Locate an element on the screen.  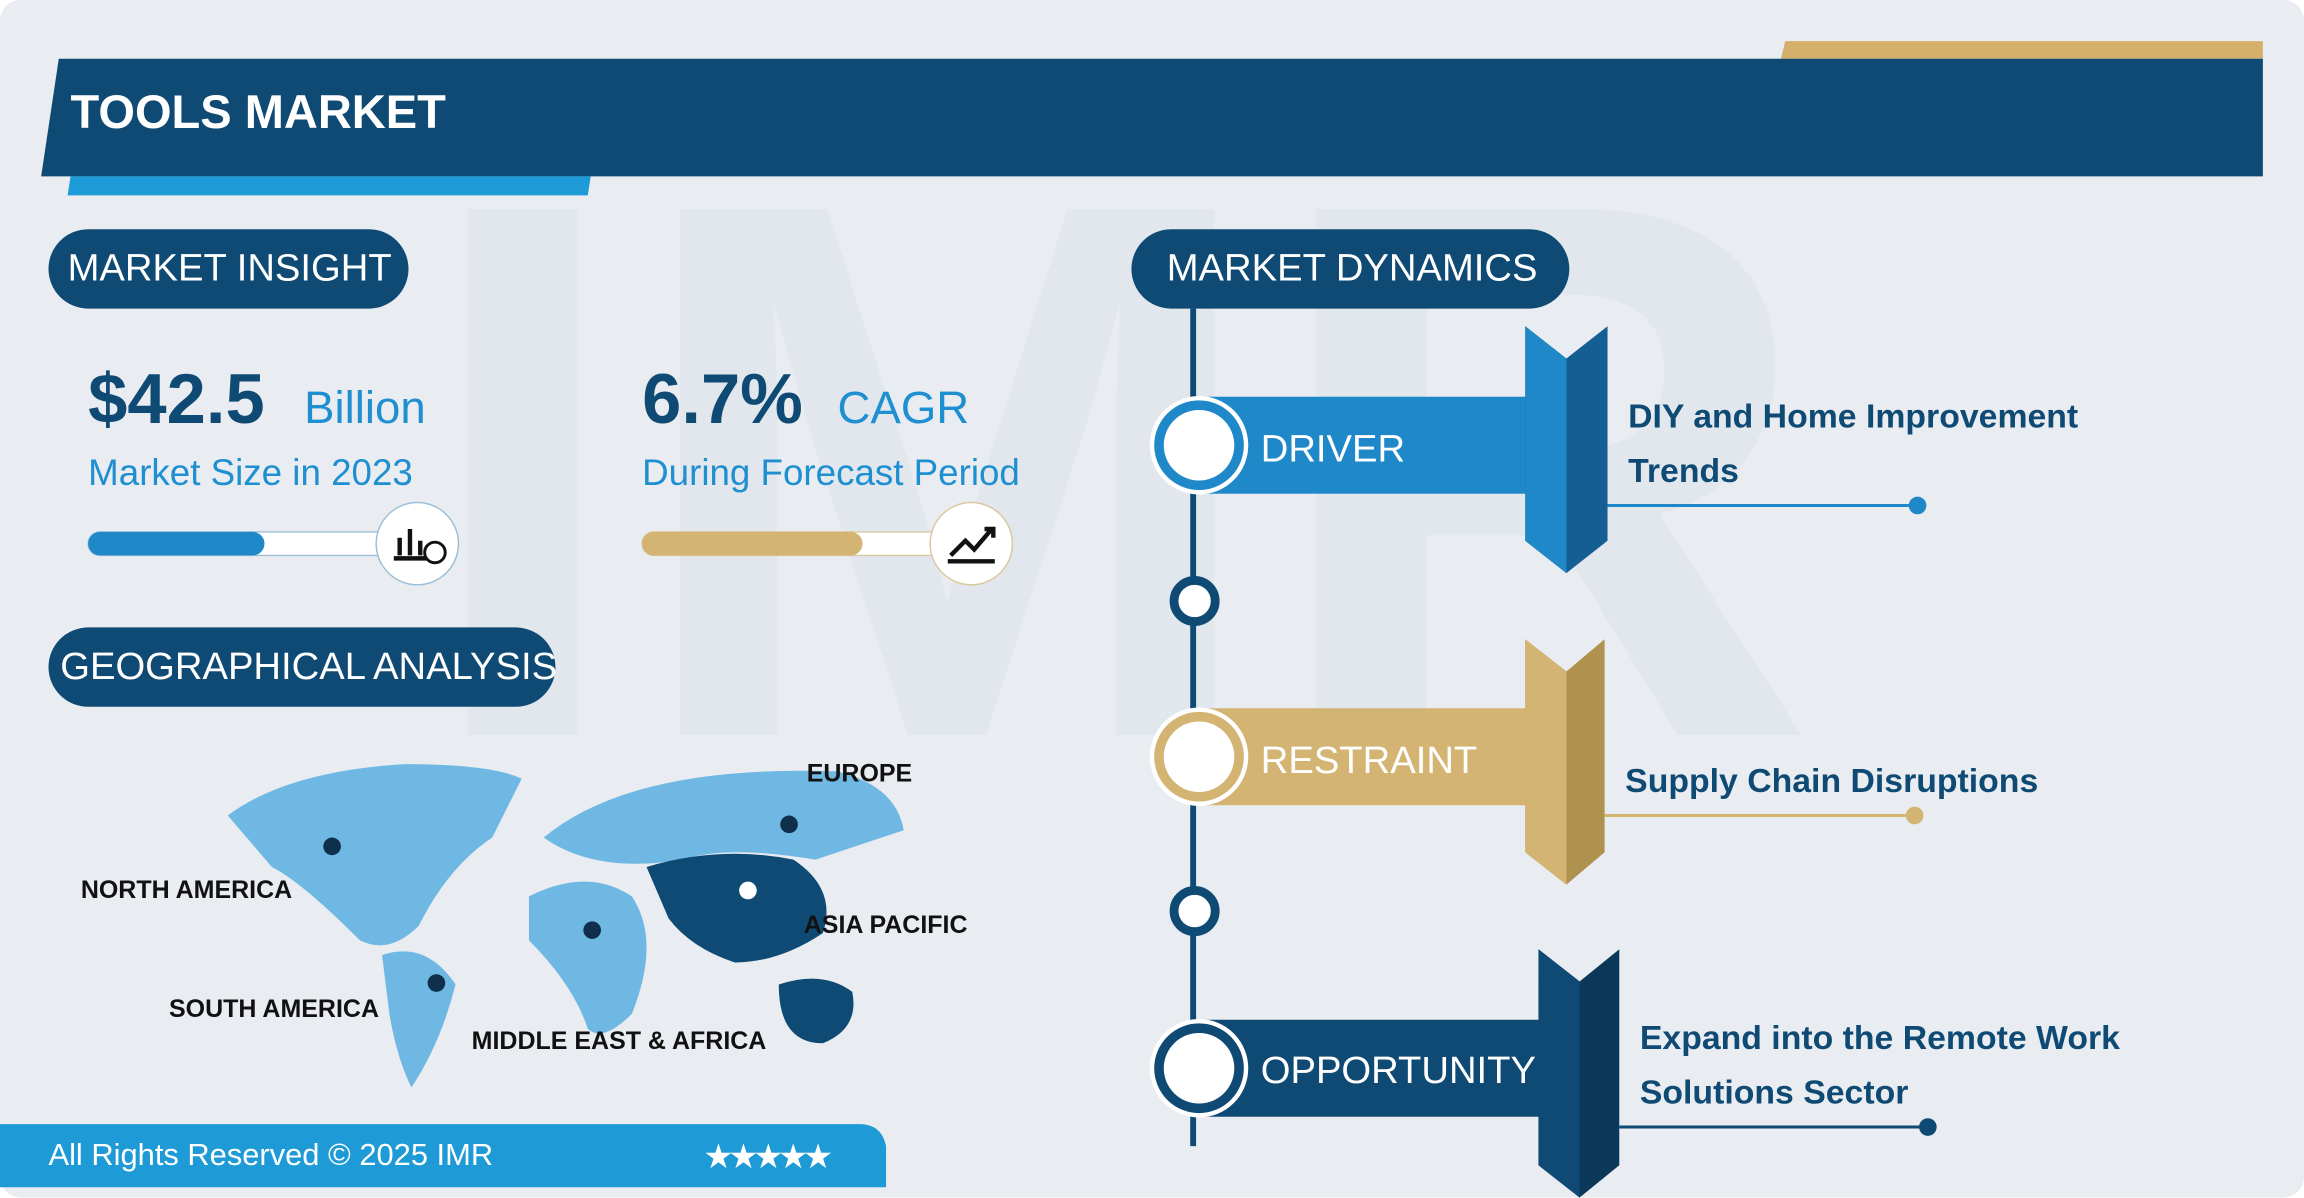
dynamic-label: RESTRAINT is located at coordinates (1369, 759).